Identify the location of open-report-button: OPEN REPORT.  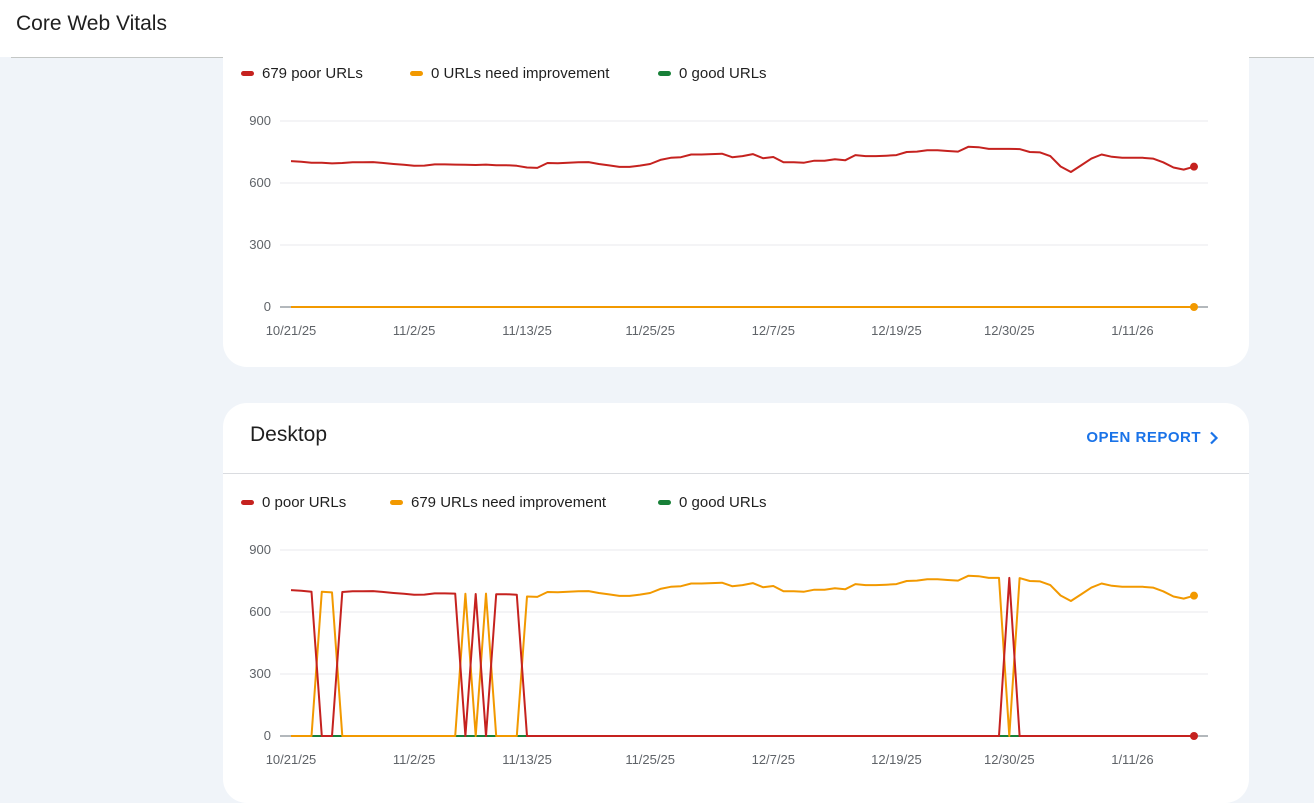
(1152, 437).